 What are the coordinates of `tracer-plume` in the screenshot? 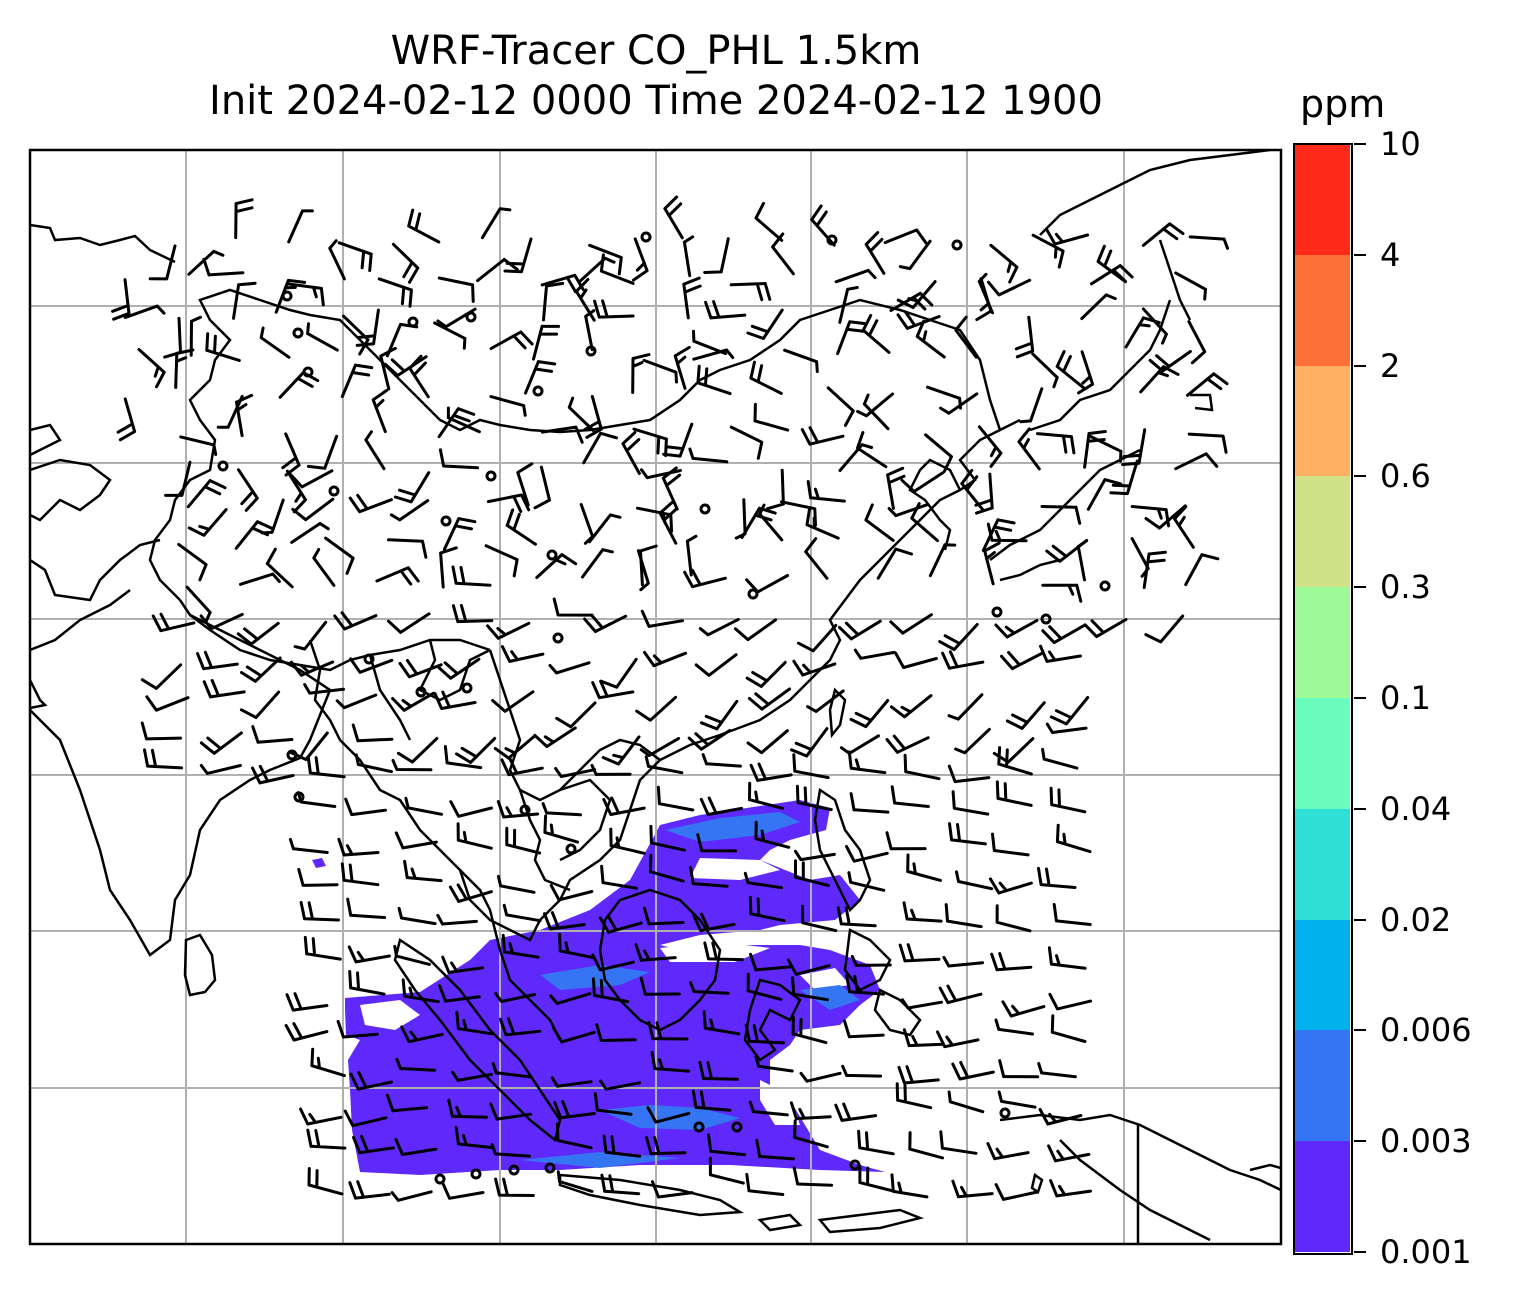 It's located at (598, 987).